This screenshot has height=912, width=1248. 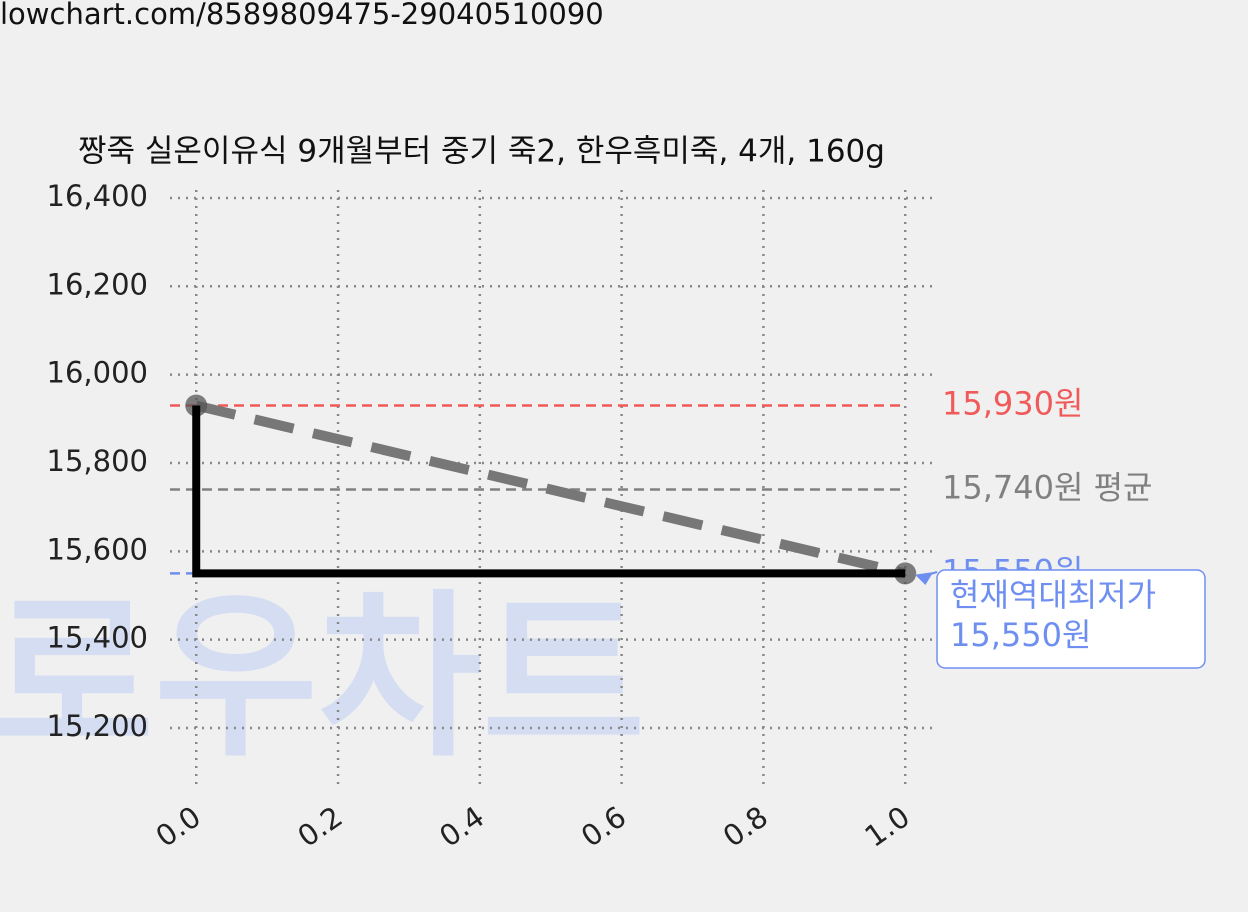 What do you see at coordinates (178, 826) in the screenshot?
I see `x-tick-label: 0.0` at bounding box center [178, 826].